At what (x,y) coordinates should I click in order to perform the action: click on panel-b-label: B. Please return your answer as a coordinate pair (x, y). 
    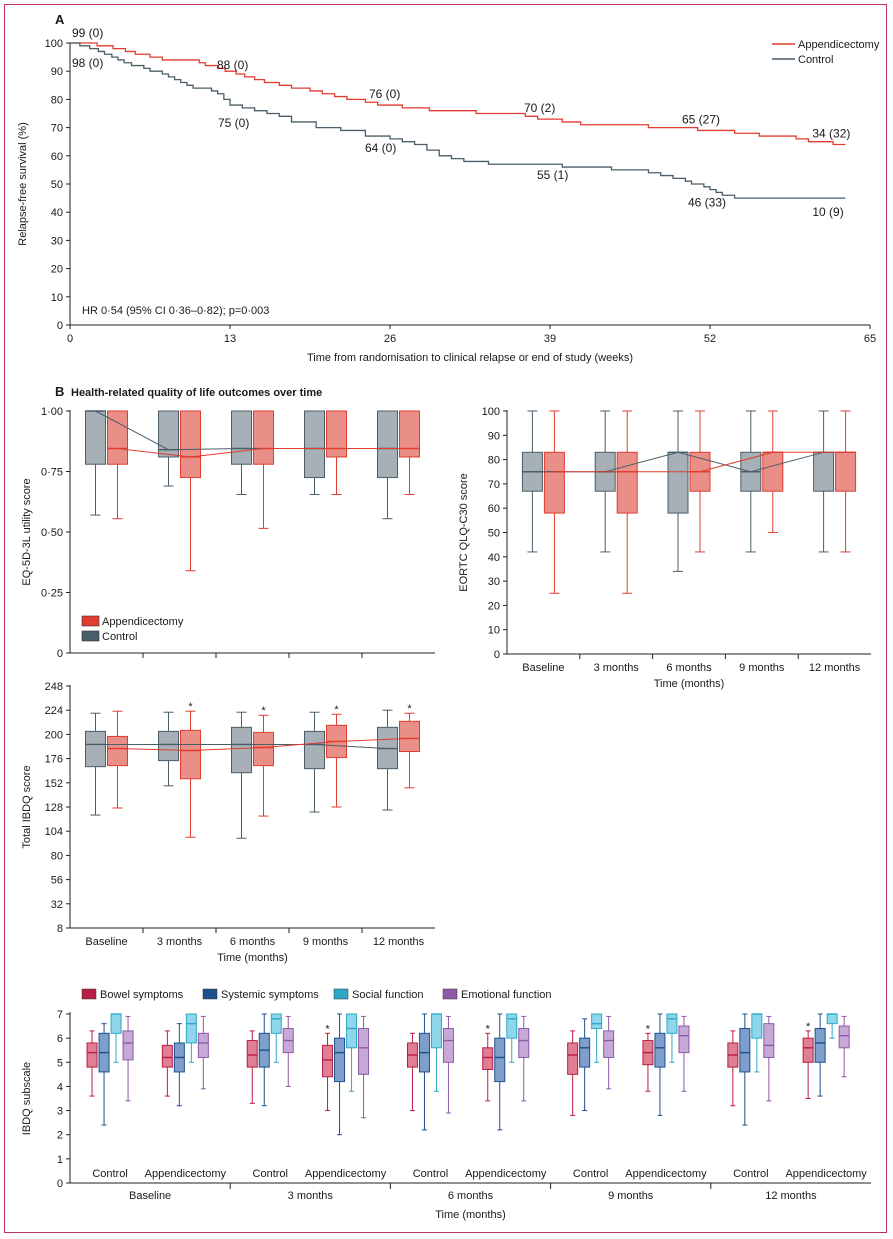
    Looking at the image, I should click on (59, 391).